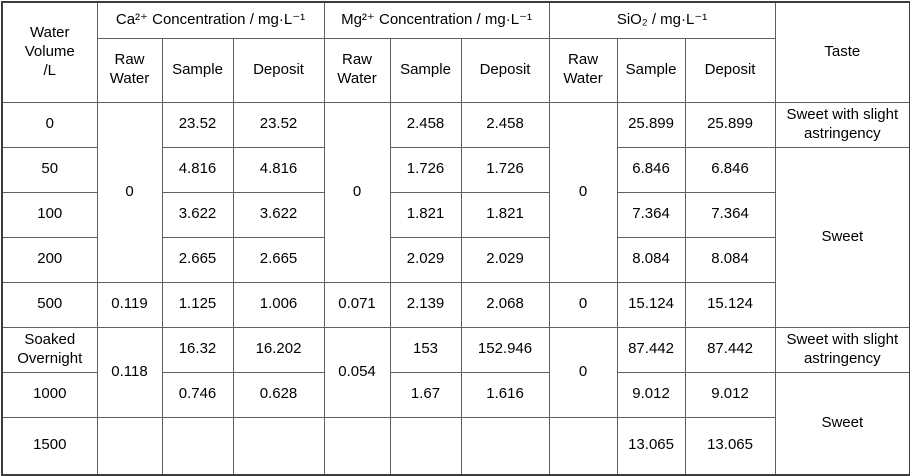  Describe the element at coordinates (425, 304) in the screenshot. I see `cell-mg-sample: 2.139` at that location.